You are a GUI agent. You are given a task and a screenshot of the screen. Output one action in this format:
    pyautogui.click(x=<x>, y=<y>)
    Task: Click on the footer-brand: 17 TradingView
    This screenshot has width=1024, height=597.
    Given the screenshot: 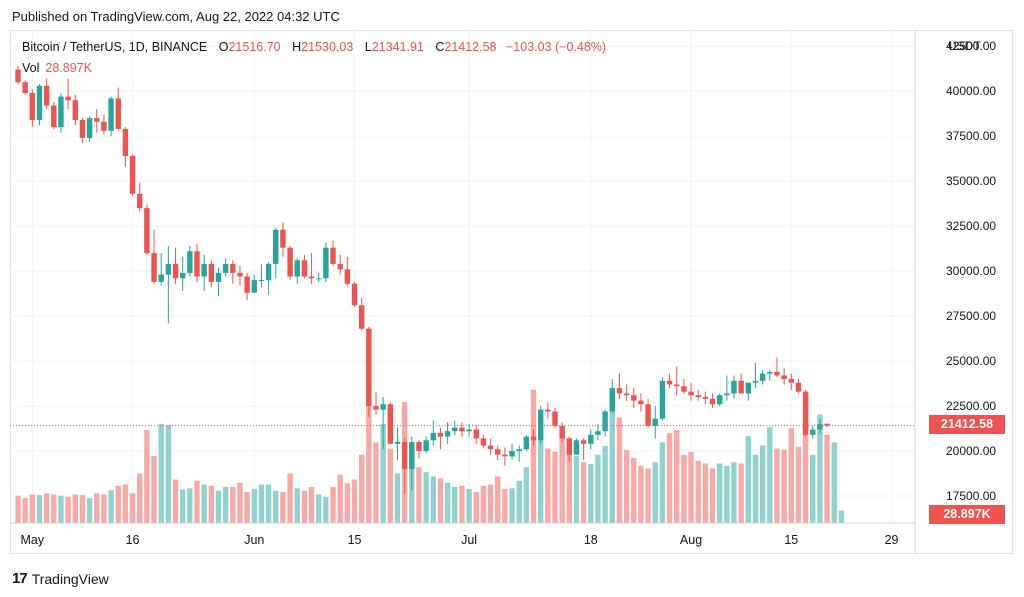 What is the action you would take?
    pyautogui.click(x=60, y=578)
    